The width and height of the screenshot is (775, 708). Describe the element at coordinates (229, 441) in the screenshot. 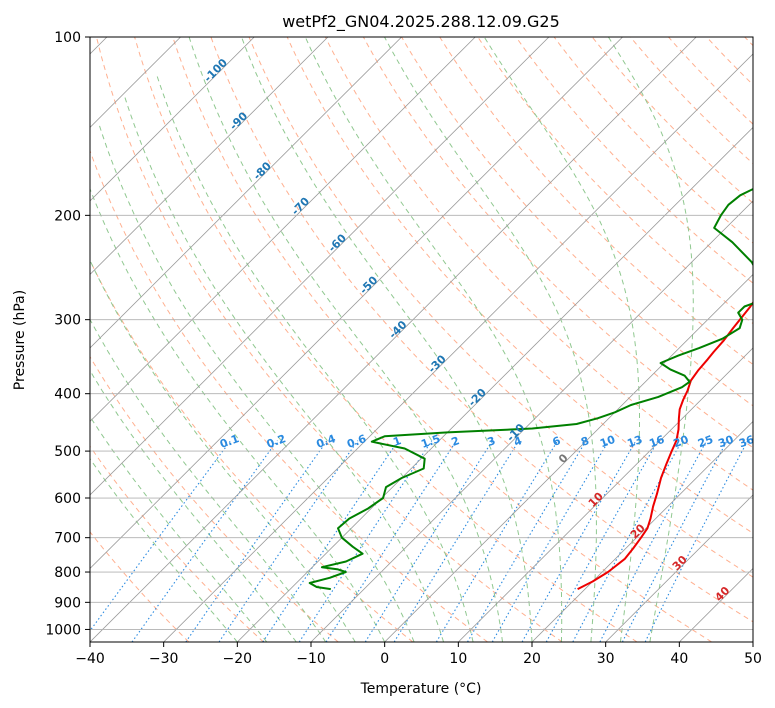

I see `mixing-ratio-label: 0.1` at that location.